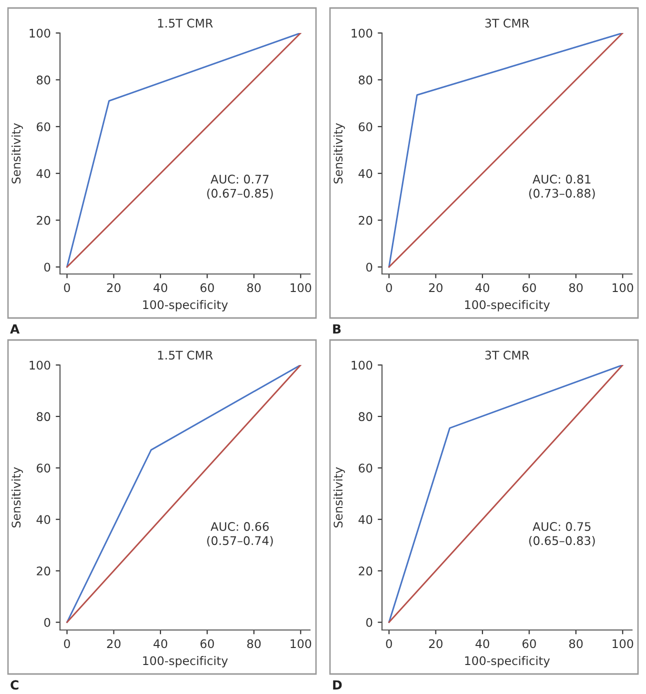  What do you see at coordinates (14, 685) in the screenshot?
I see `text: C` at bounding box center [14, 685].